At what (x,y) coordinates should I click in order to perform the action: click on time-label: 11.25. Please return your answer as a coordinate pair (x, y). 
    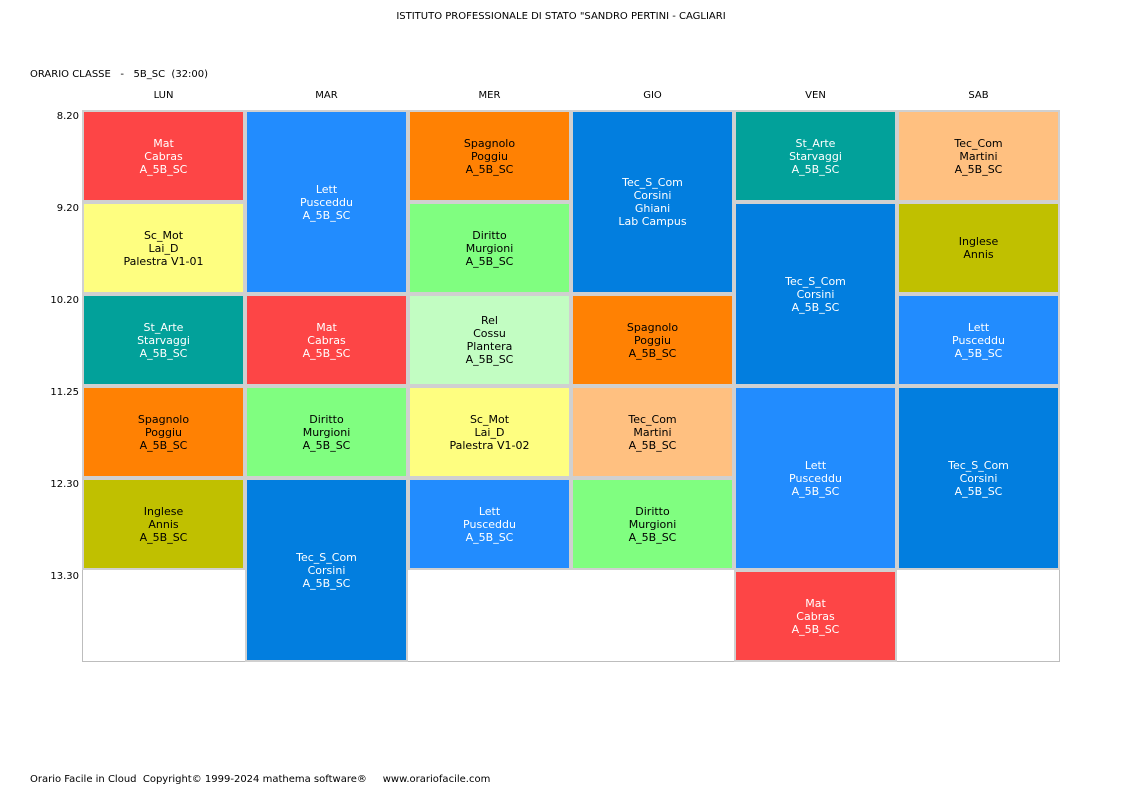
    Looking at the image, I should click on (64, 392).